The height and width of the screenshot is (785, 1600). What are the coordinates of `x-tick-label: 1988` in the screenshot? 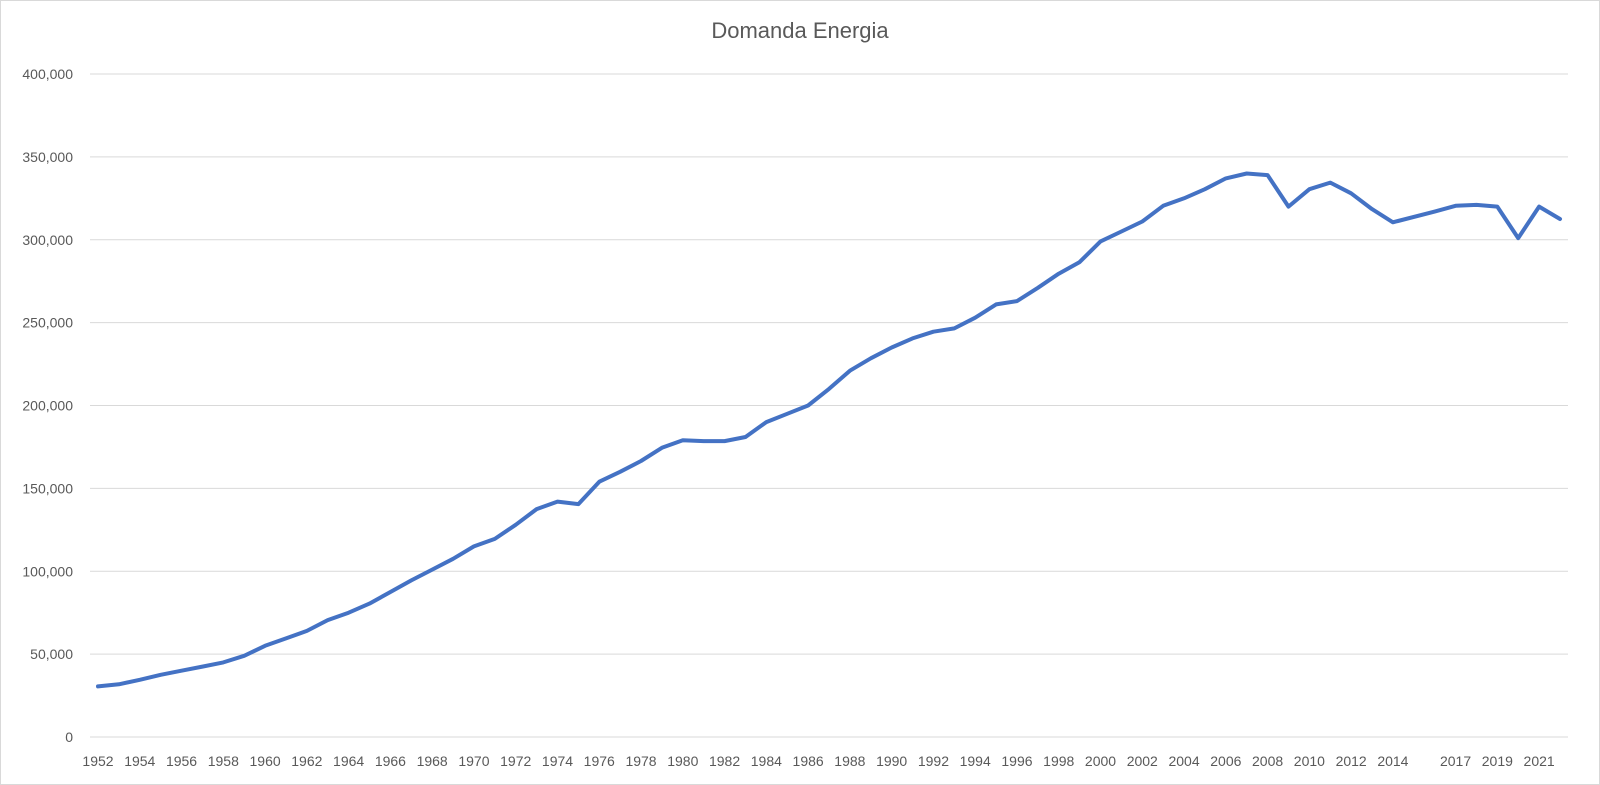 It's located at (849, 761).